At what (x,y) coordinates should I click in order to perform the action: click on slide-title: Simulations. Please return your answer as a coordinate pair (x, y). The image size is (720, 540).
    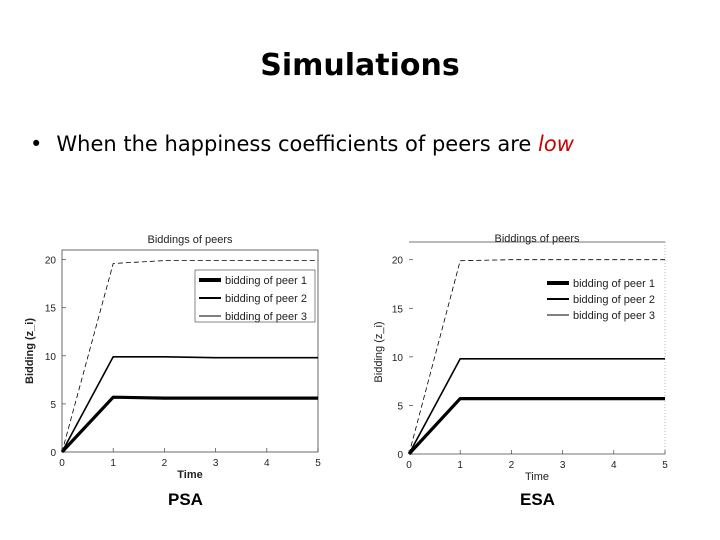
    Looking at the image, I should click on (360, 65).